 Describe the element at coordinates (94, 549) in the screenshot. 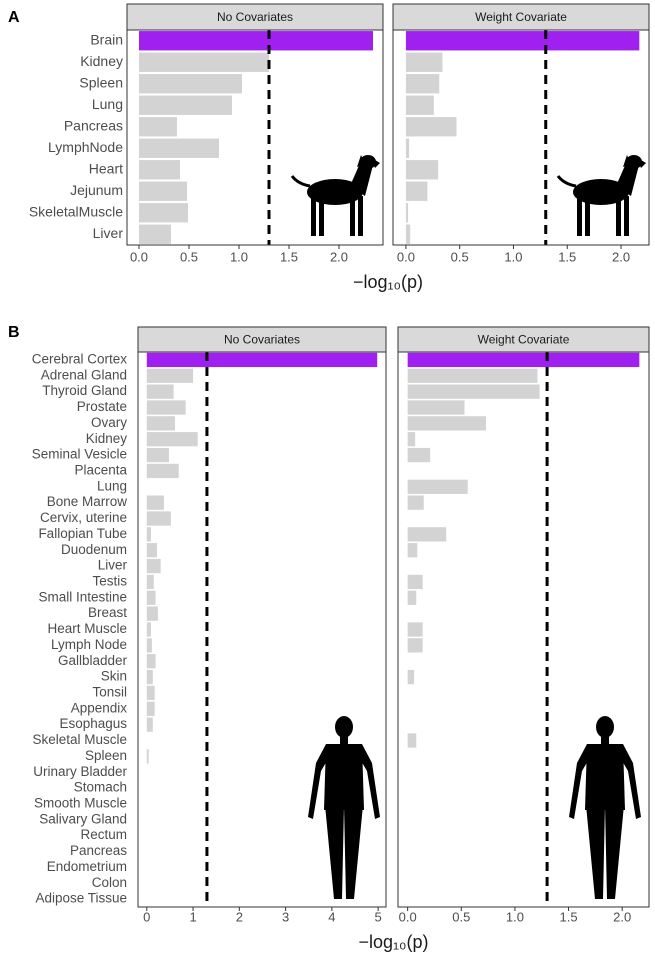

I see `category-label: Duodenum` at that location.